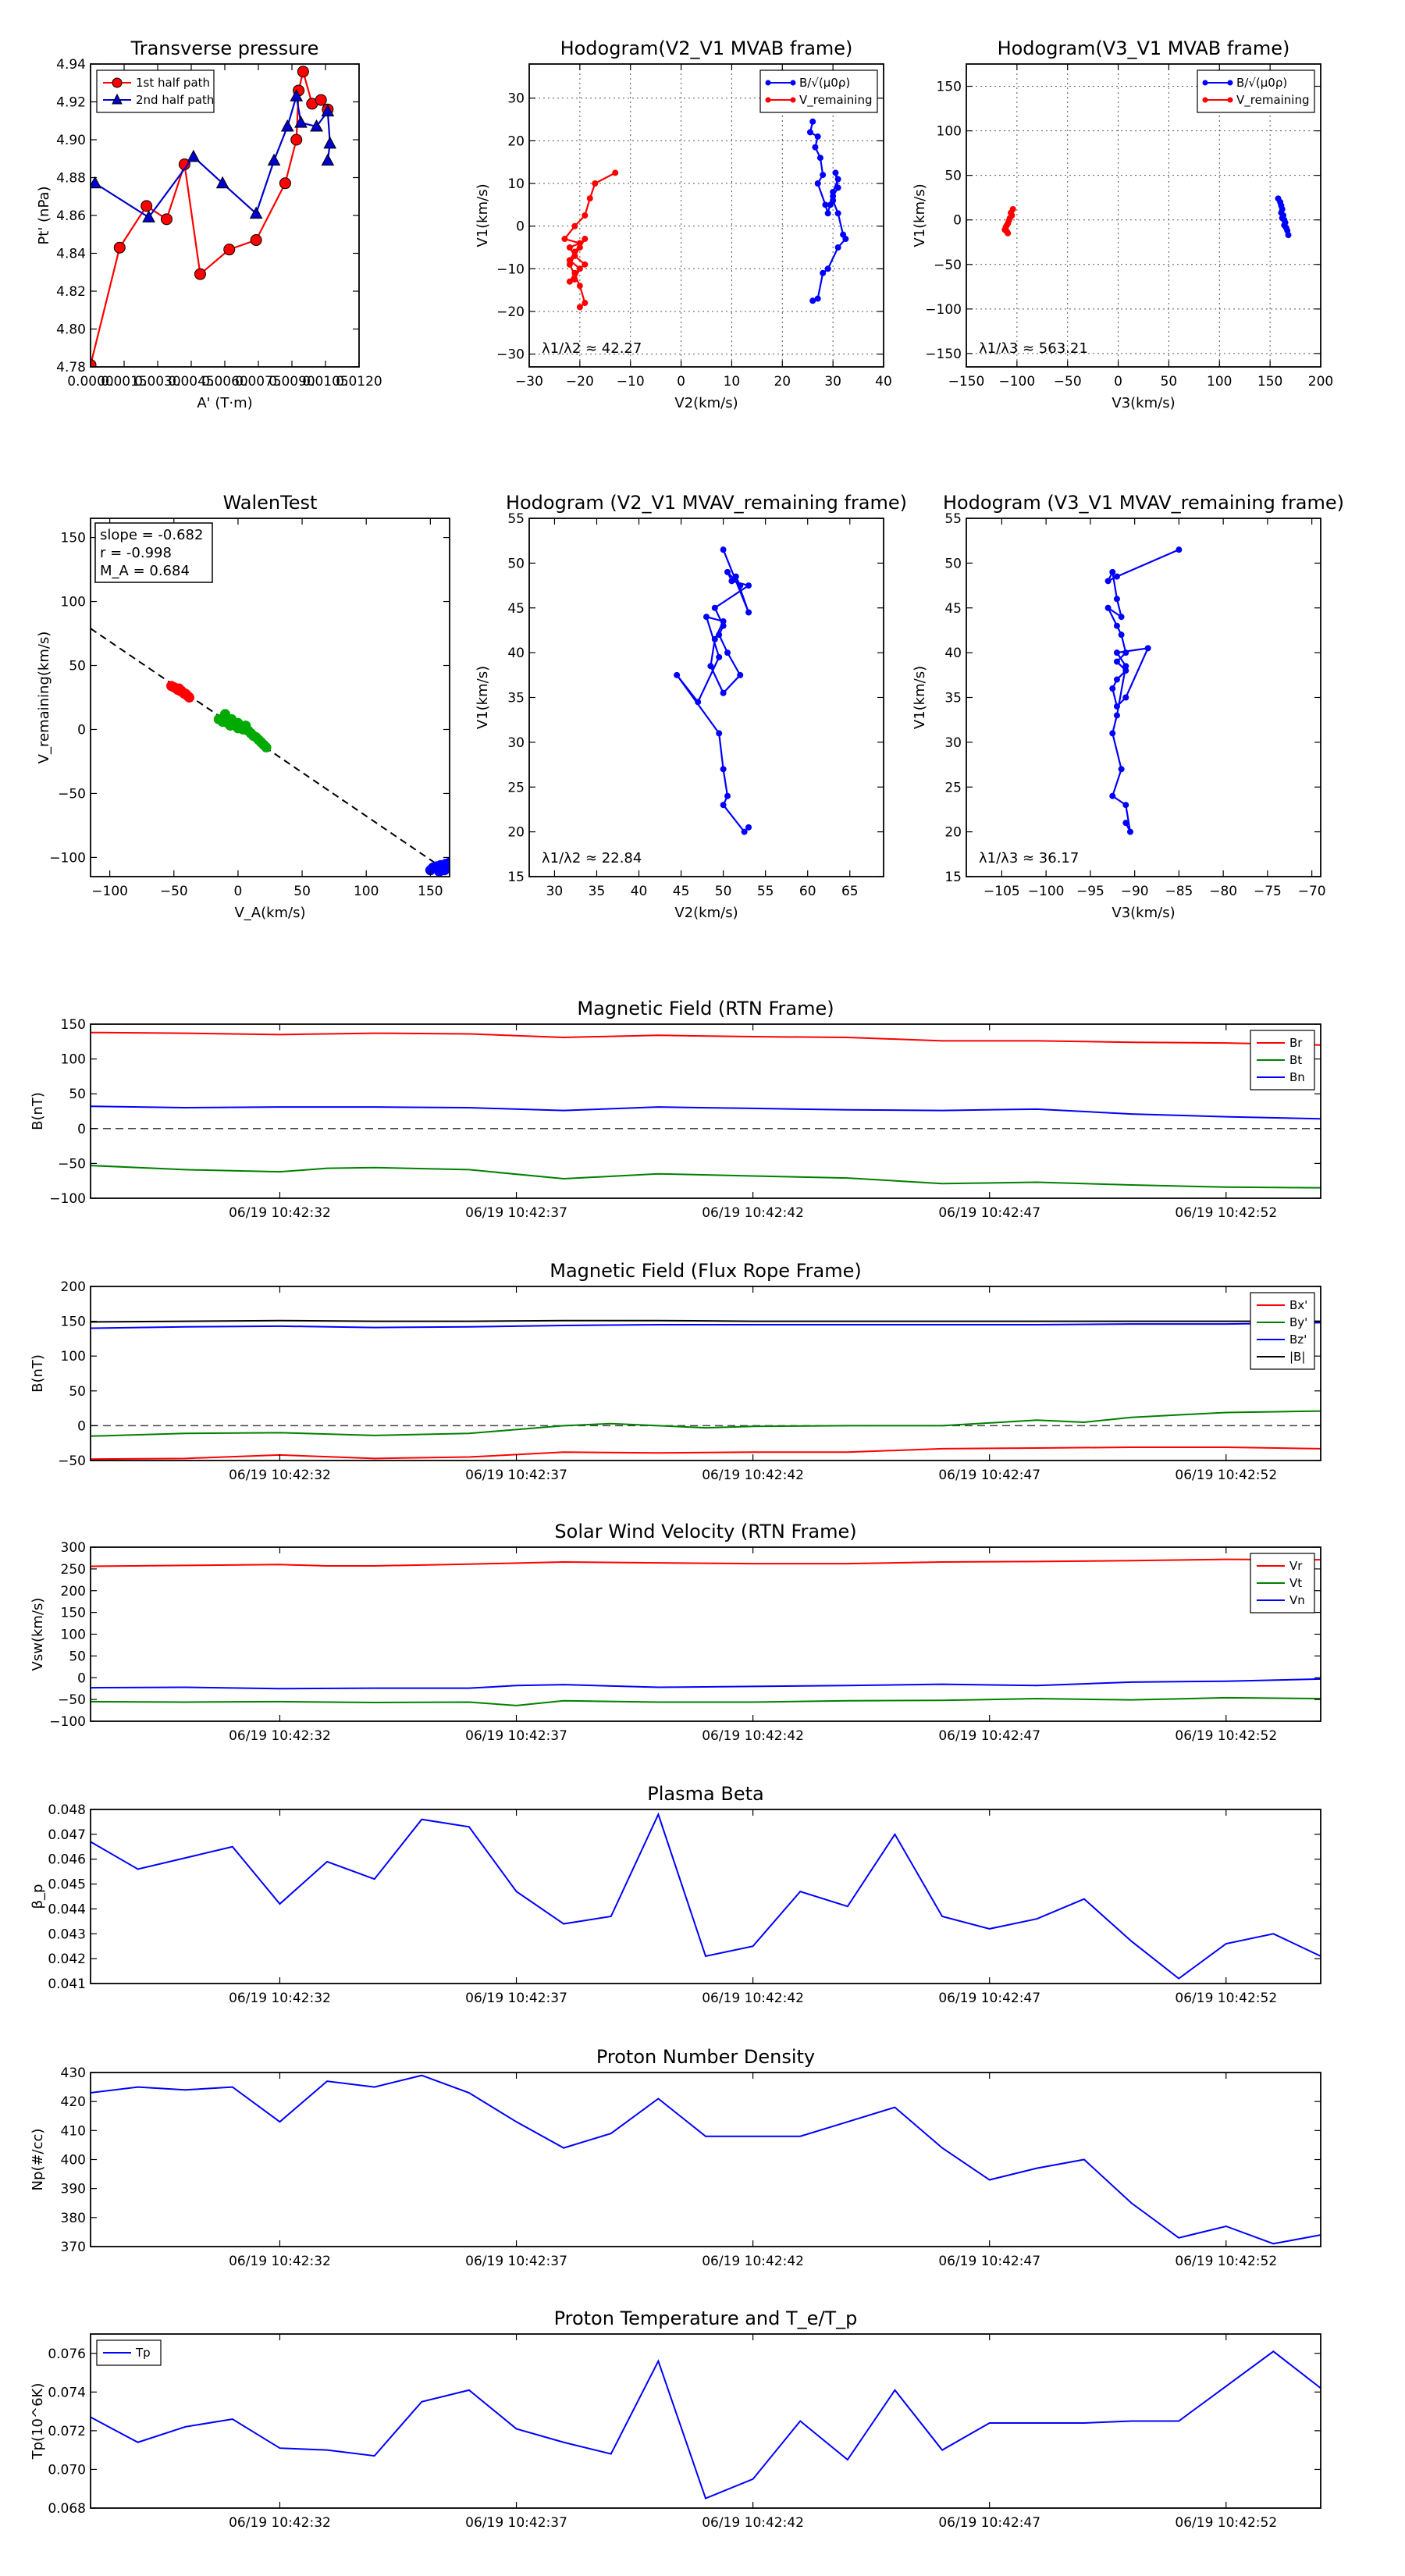 The height and width of the screenshot is (2576, 1405). I want to click on y-tick-label: 4.90, so click(71, 140).